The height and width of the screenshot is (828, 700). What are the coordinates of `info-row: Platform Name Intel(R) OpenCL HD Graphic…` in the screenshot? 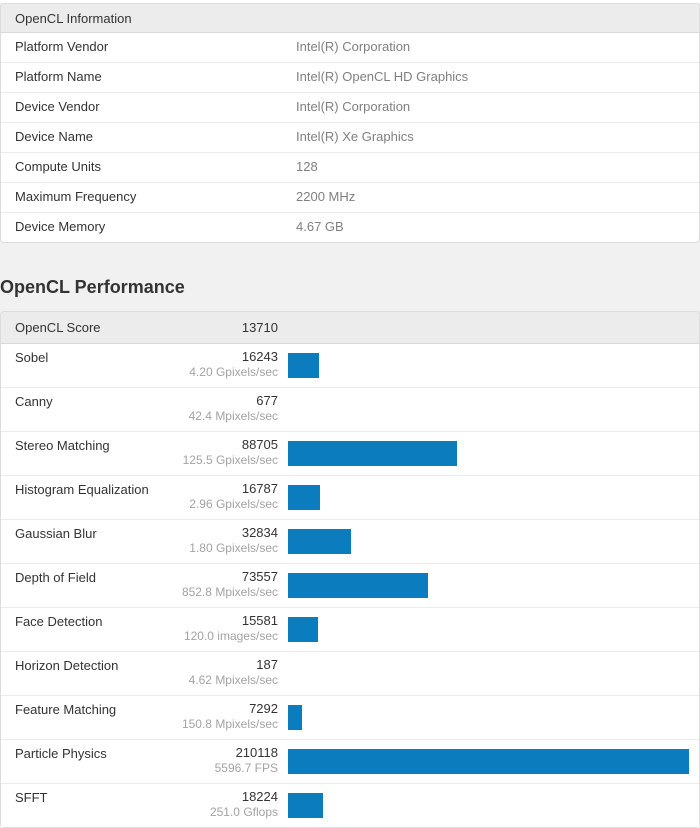 It's located at (350, 78).